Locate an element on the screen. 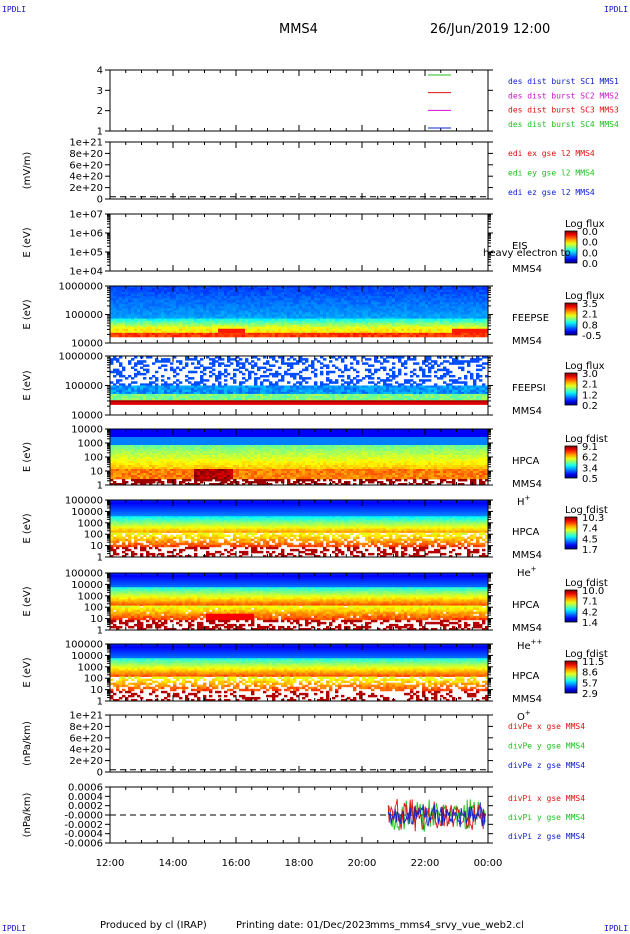 The width and height of the screenshot is (630, 934). colorbar-tick-label: 0.0 is located at coordinates (590, 232).